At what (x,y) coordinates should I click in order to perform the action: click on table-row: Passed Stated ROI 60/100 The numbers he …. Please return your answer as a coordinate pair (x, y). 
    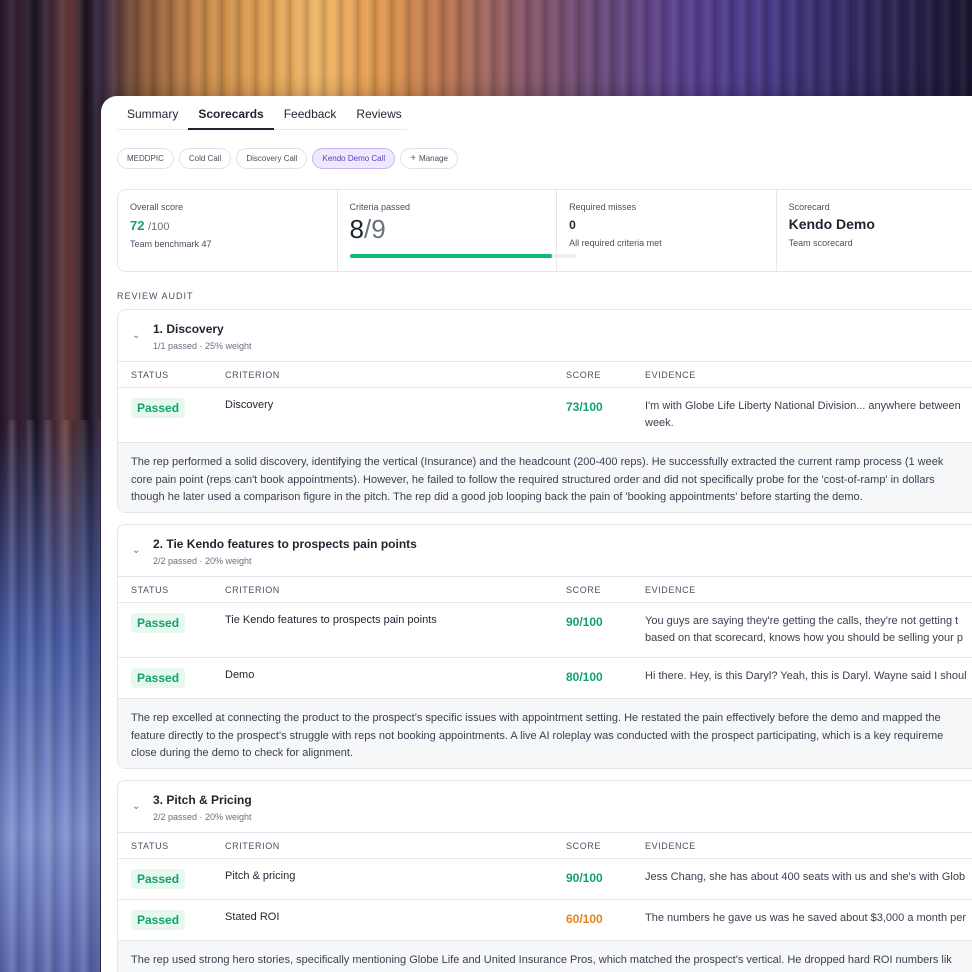
    Looking at the image, I should click on (545, 920).